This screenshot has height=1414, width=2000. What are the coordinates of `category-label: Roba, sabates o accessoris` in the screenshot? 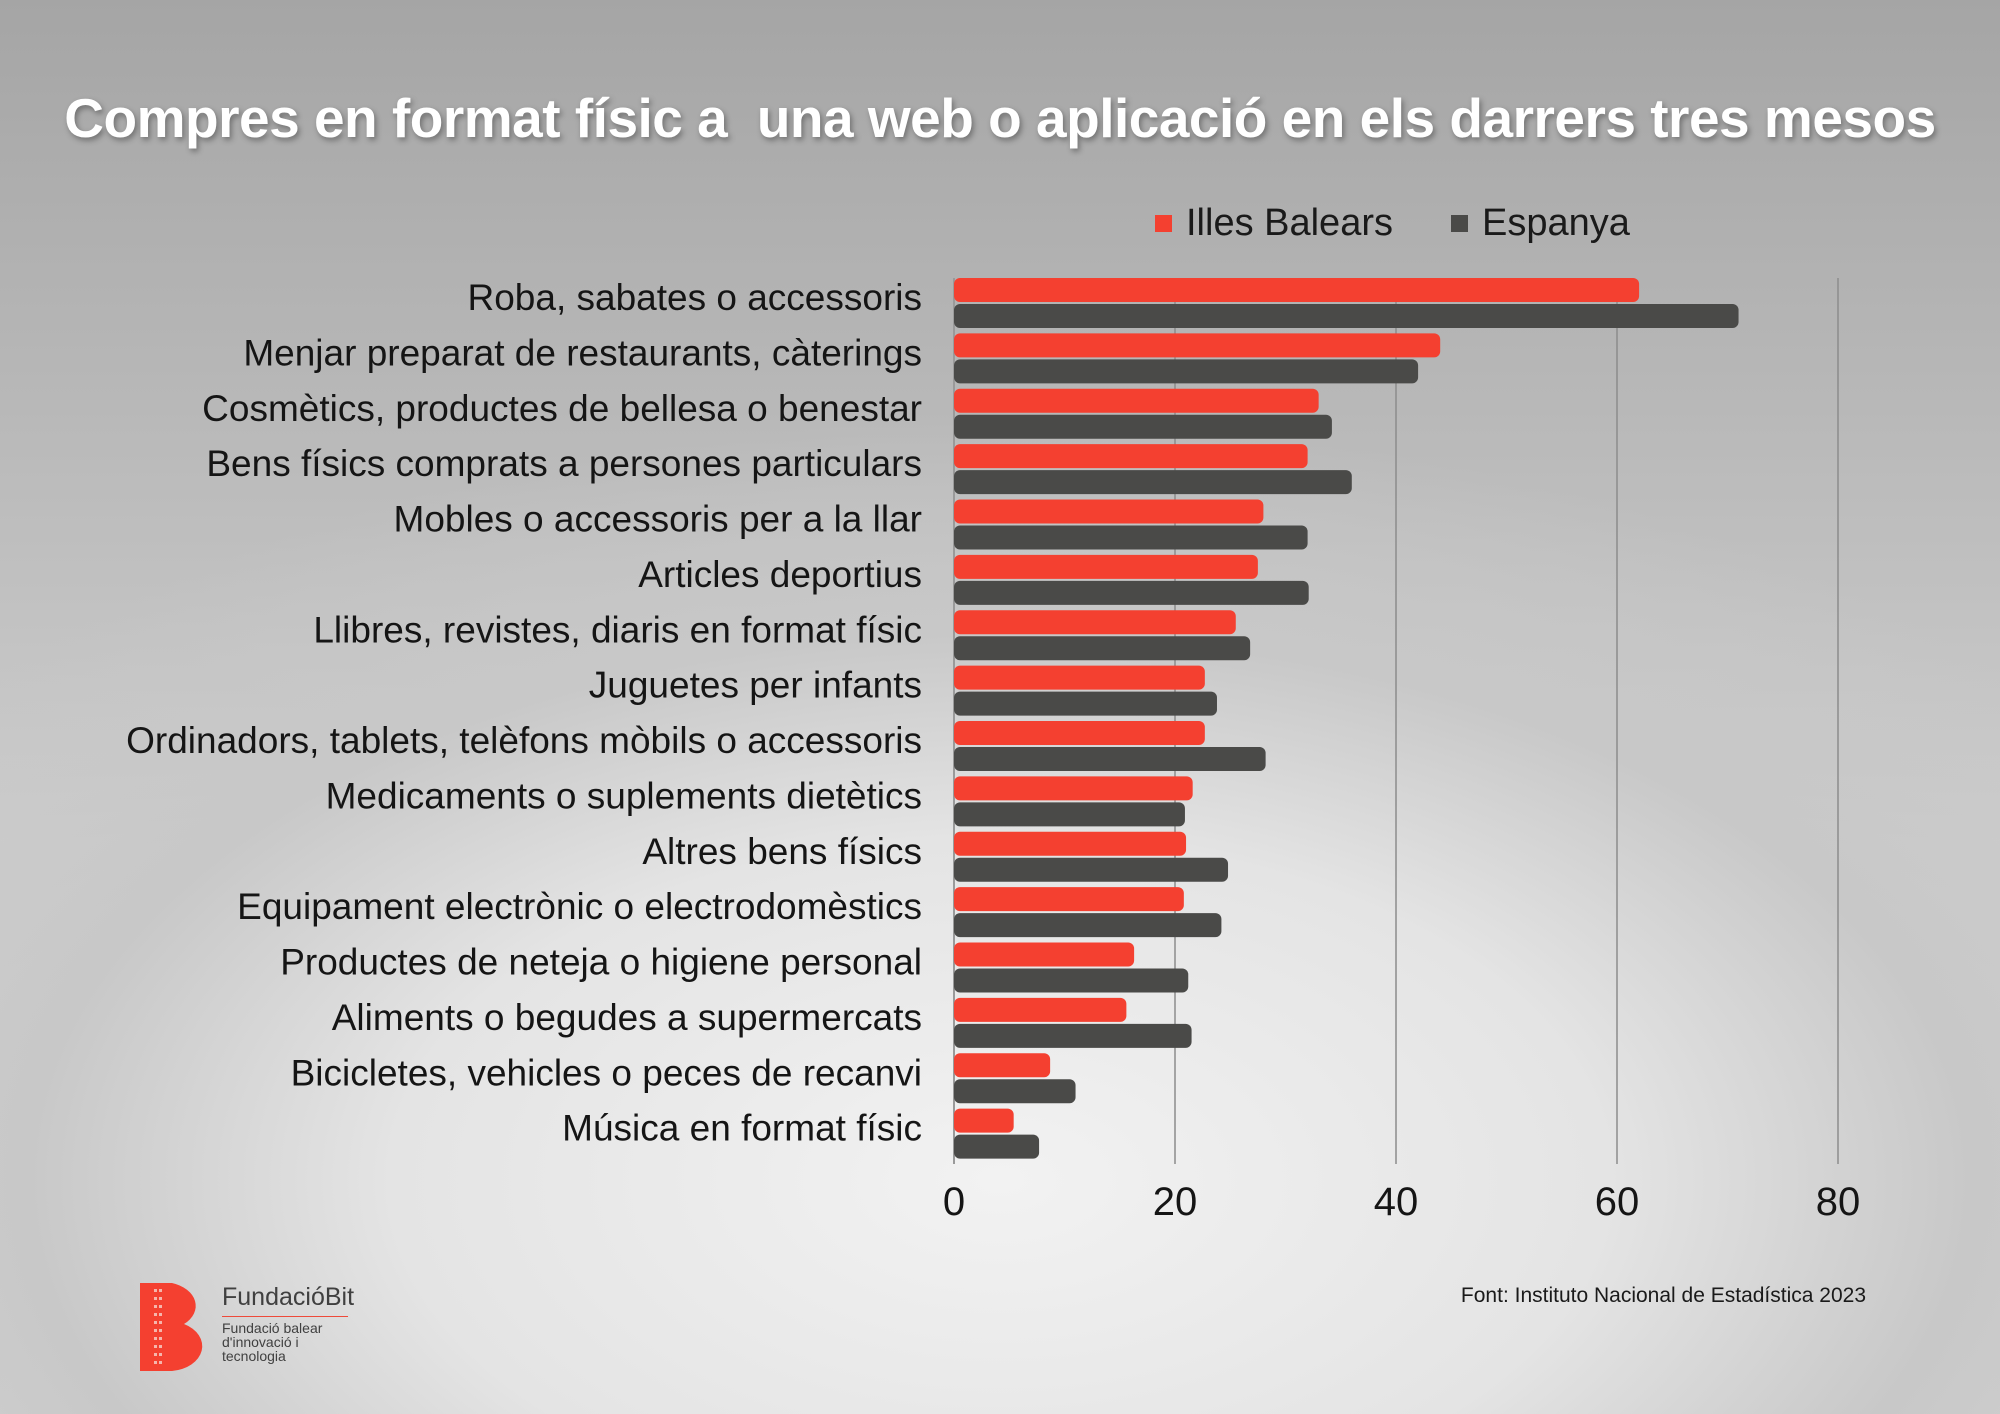 It's located at (694, 297).